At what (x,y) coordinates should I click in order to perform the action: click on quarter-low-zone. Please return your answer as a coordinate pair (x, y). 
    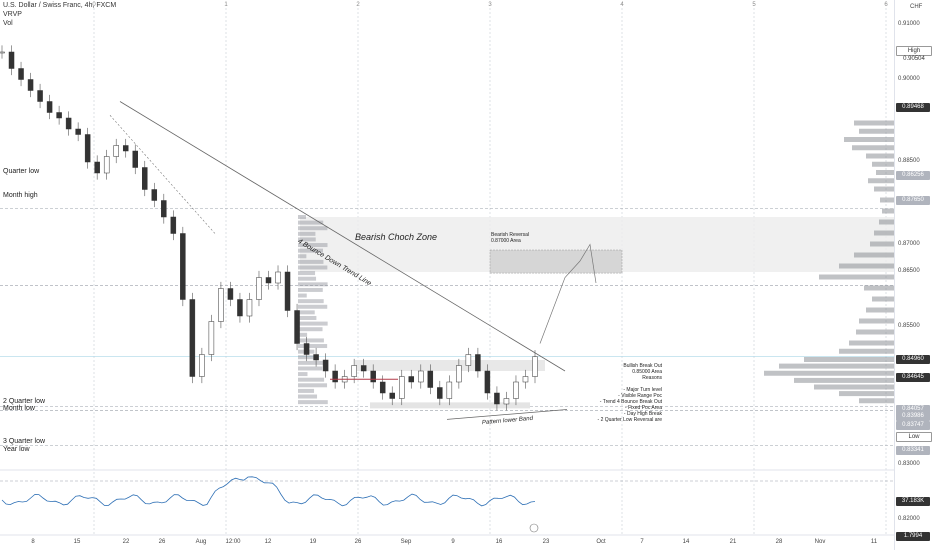
    Looking at the image, I should click on (450, 405).